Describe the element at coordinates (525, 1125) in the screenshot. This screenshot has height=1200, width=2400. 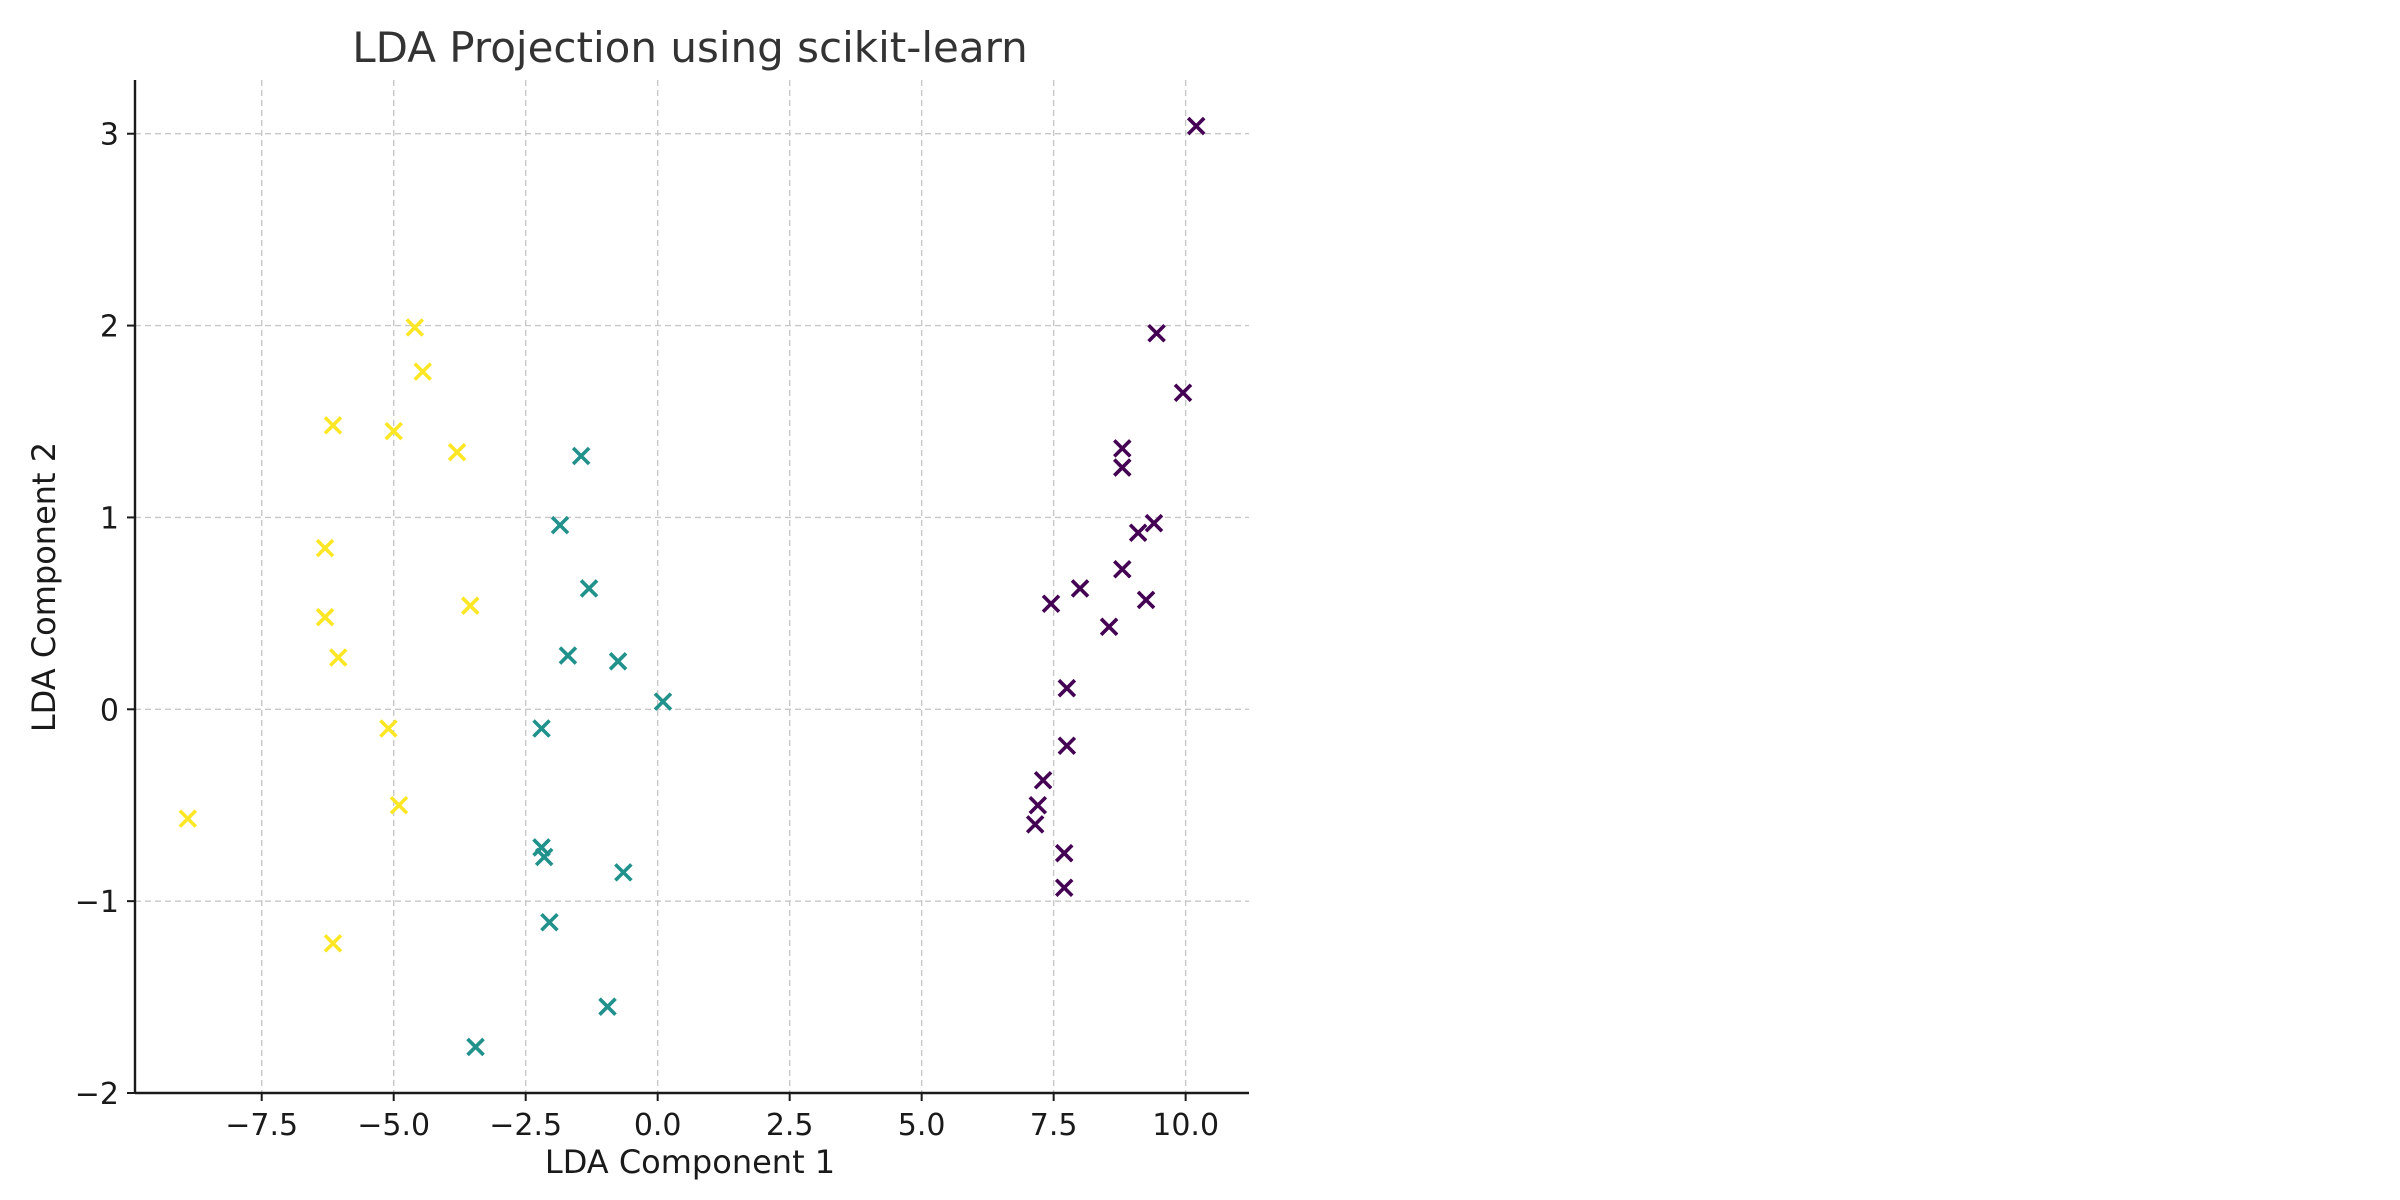
I see `x-tick-label: −2.5` at that location.